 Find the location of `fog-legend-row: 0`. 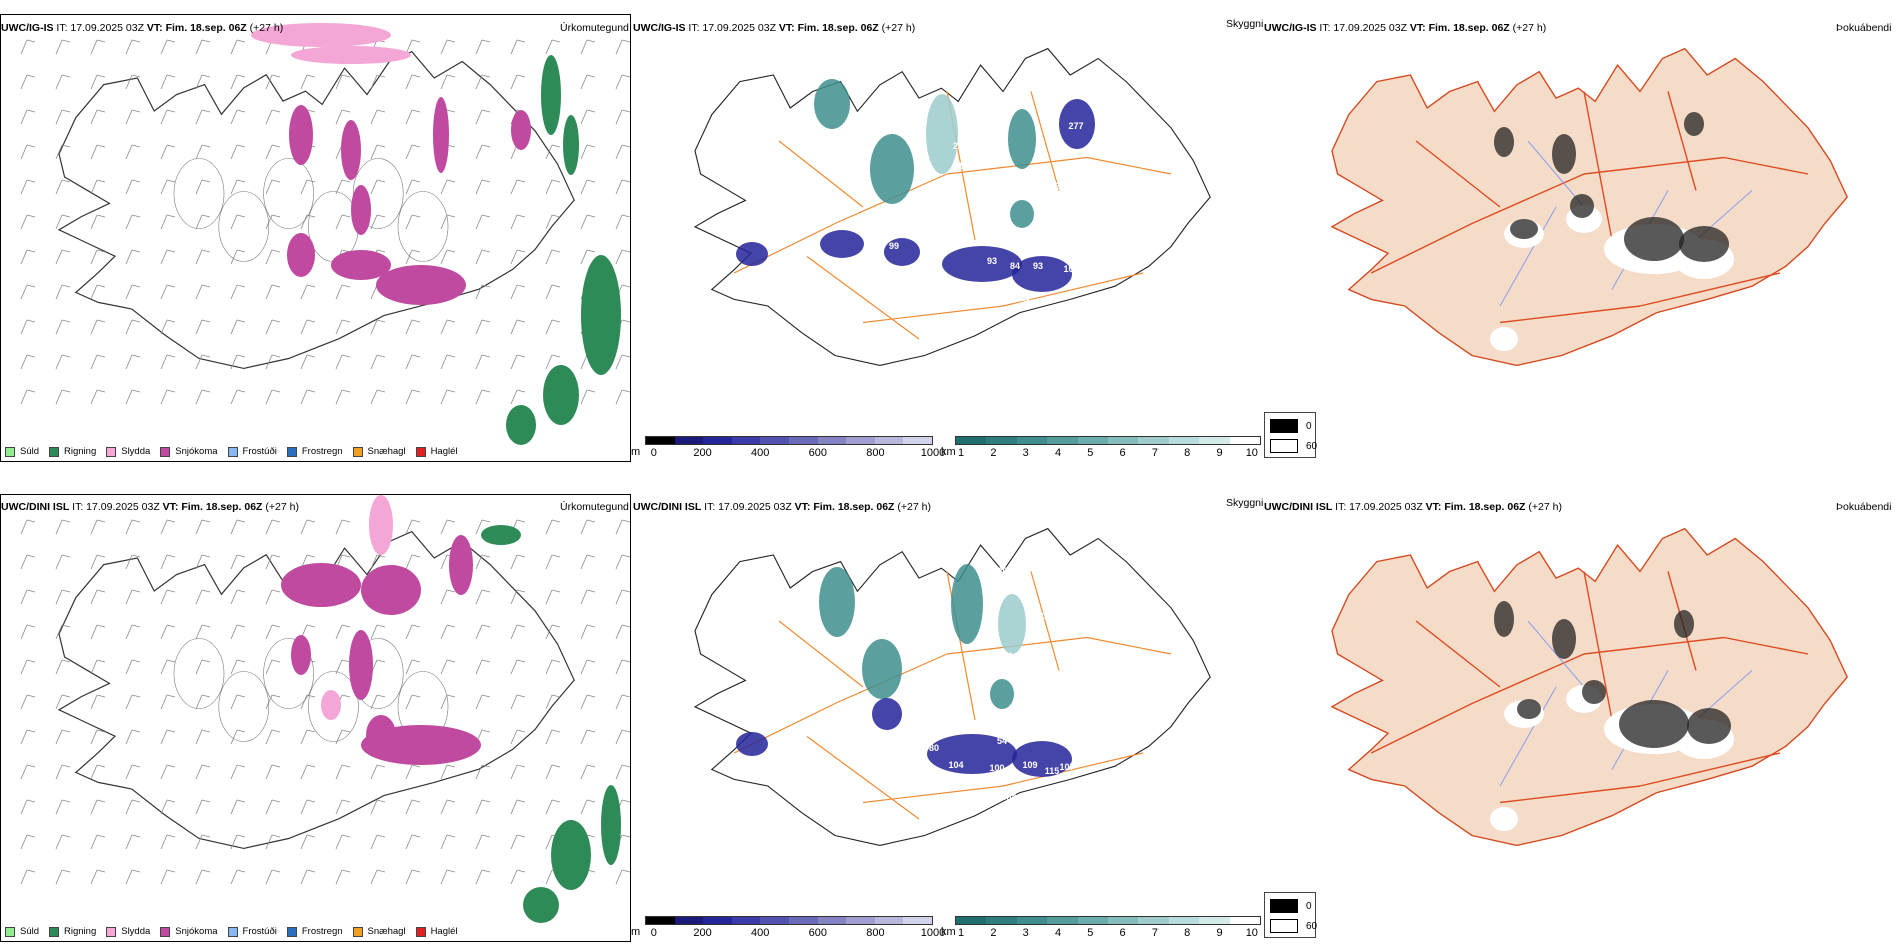

fog-legend-row: 0 is located at coordinates (1291, 426).